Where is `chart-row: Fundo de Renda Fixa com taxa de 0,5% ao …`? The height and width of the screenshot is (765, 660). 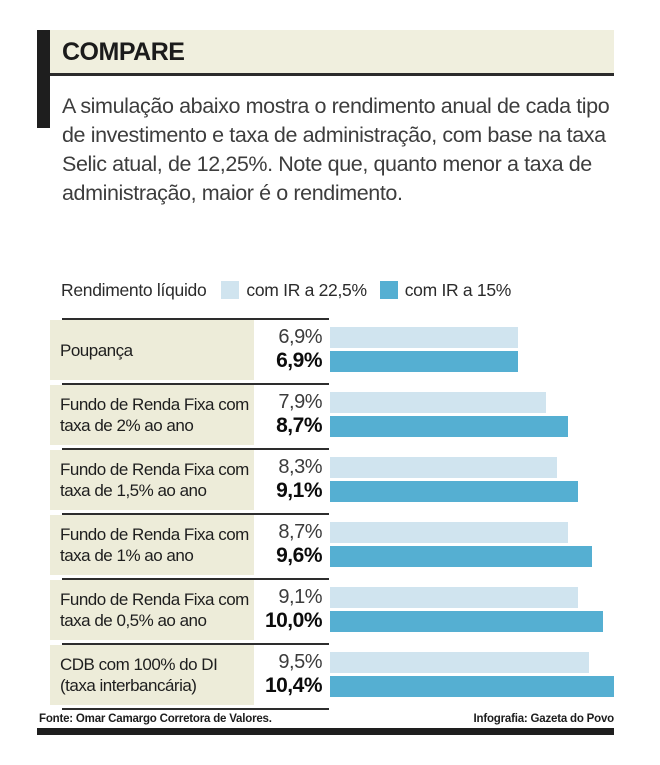
chart-row: Fundo de Renda Fixa com taxa de 0,5% ao … is located at coordinates (330, 610).